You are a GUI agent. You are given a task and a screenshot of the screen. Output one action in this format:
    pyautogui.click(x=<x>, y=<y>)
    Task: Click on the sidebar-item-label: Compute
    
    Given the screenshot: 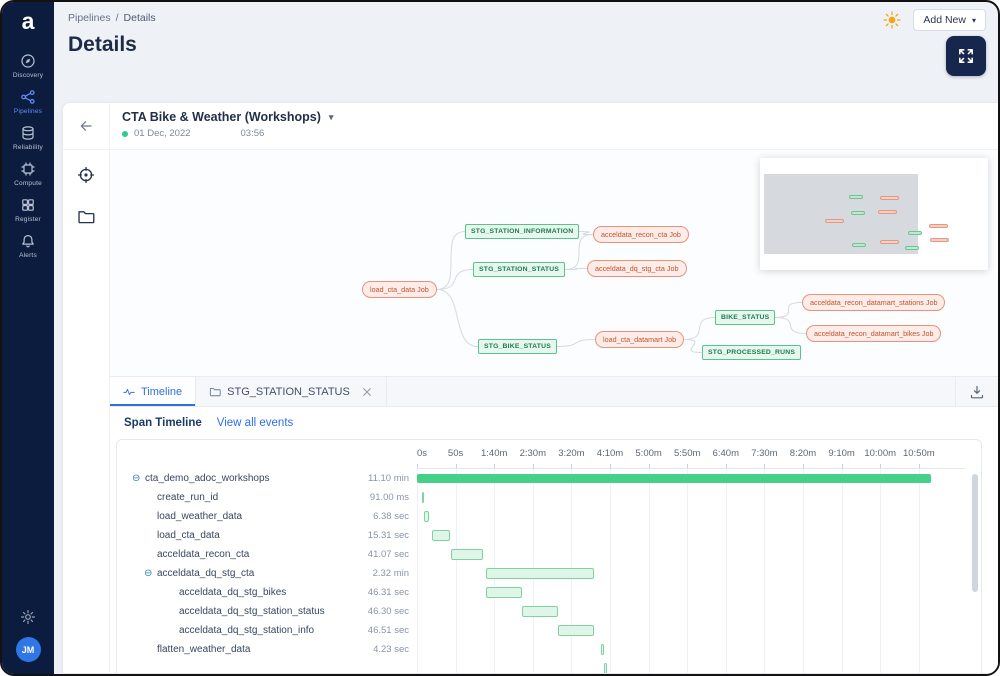 What is the action you would take?
    pyautogui.click(x=28, y=183)
    